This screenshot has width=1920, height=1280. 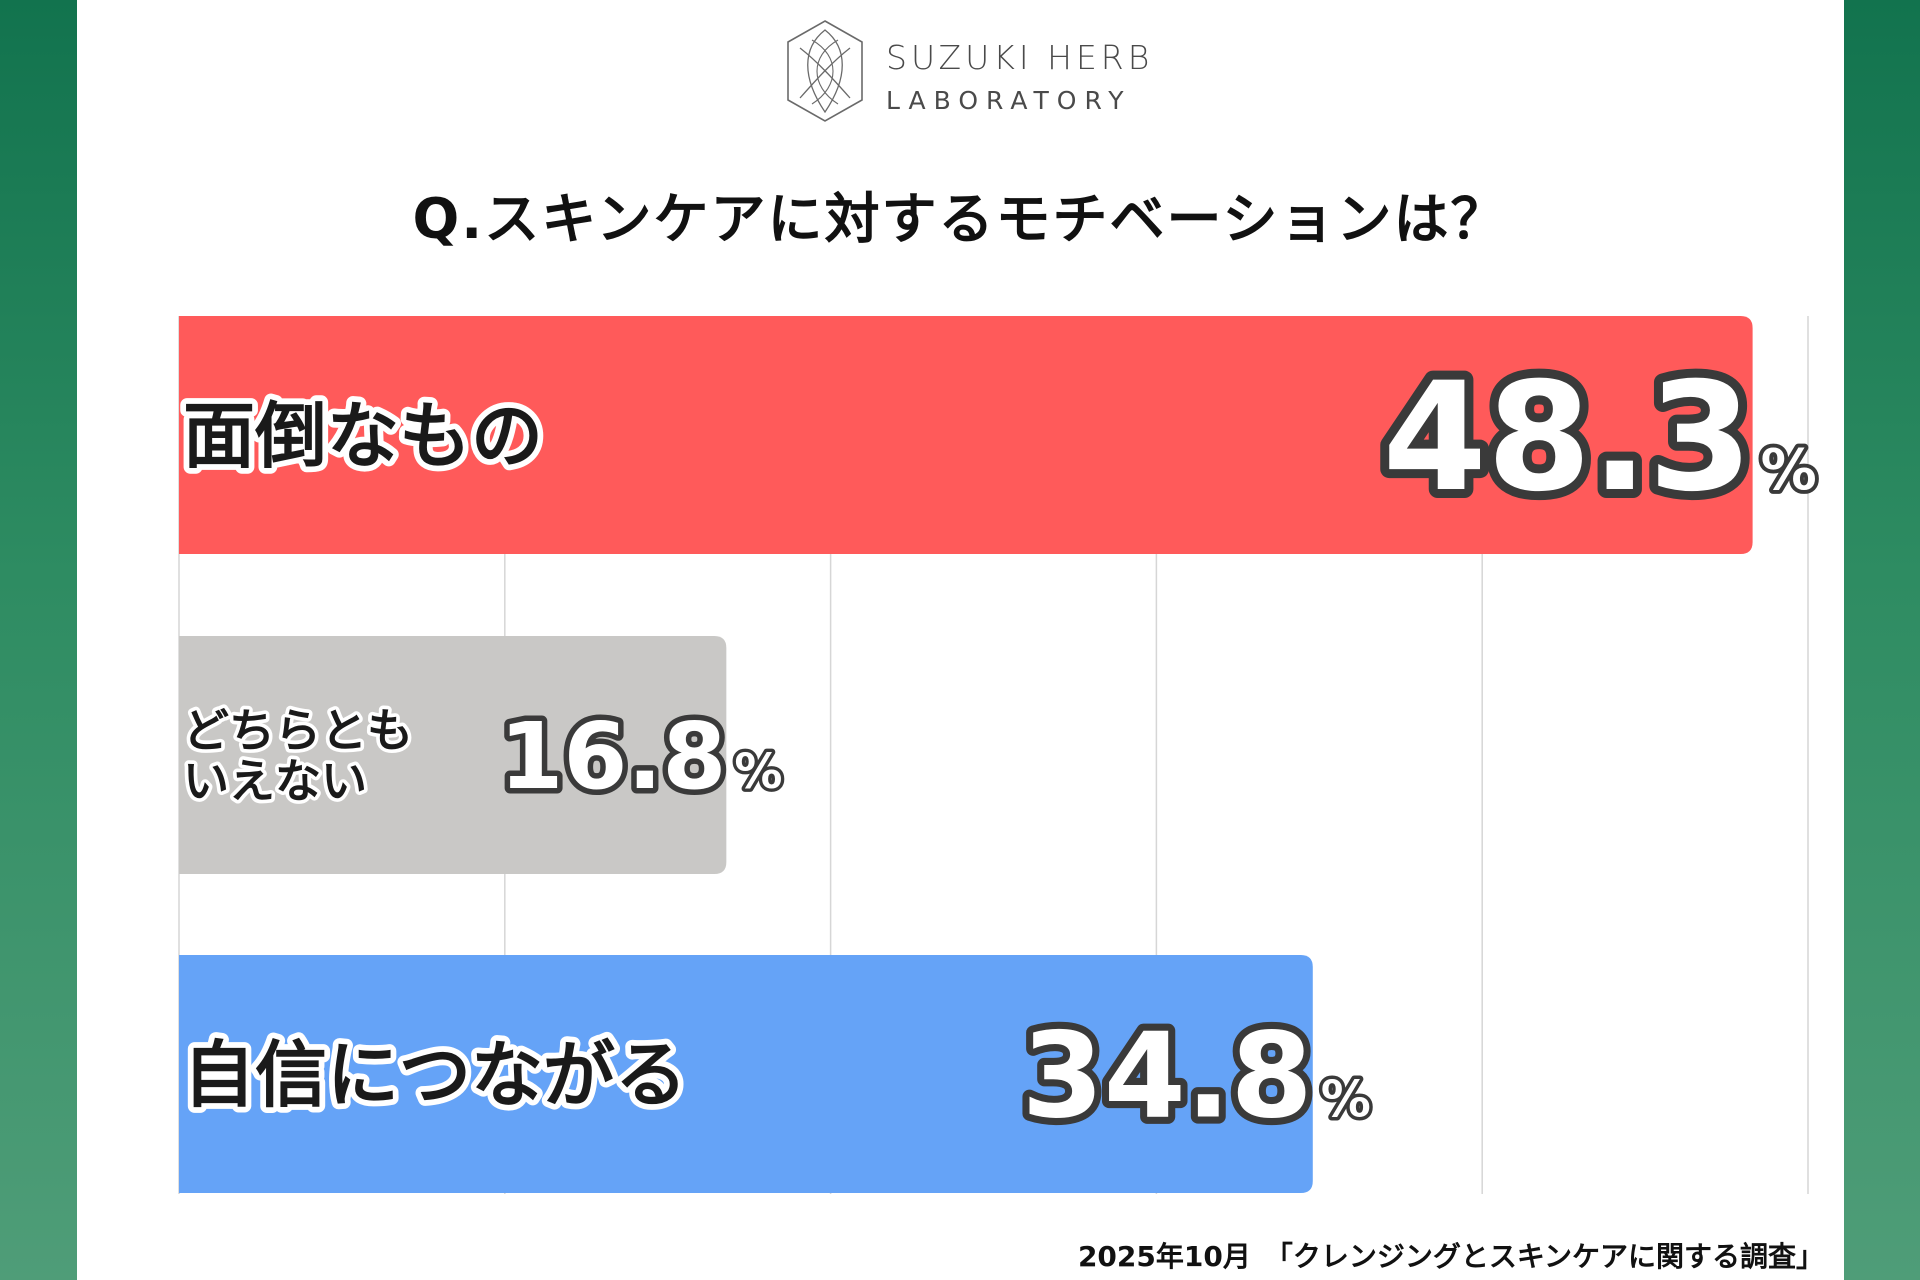 I want to click on brand-subname: LABORATORY, so click(x=1009, y=100).